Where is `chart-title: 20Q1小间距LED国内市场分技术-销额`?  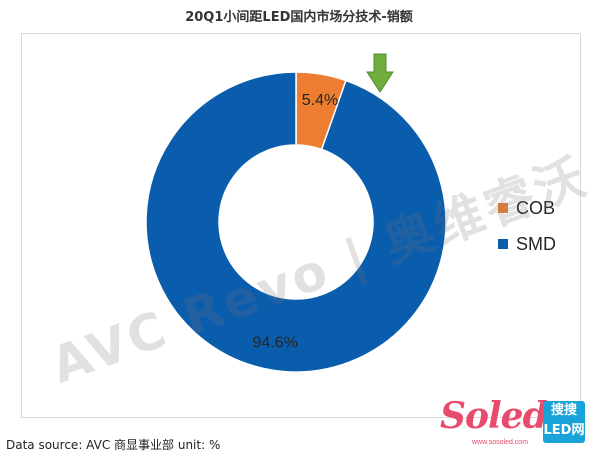
chart-title: 20Q1小间距LED国内市场分技术-销额 is located at coordinates (299, 17).